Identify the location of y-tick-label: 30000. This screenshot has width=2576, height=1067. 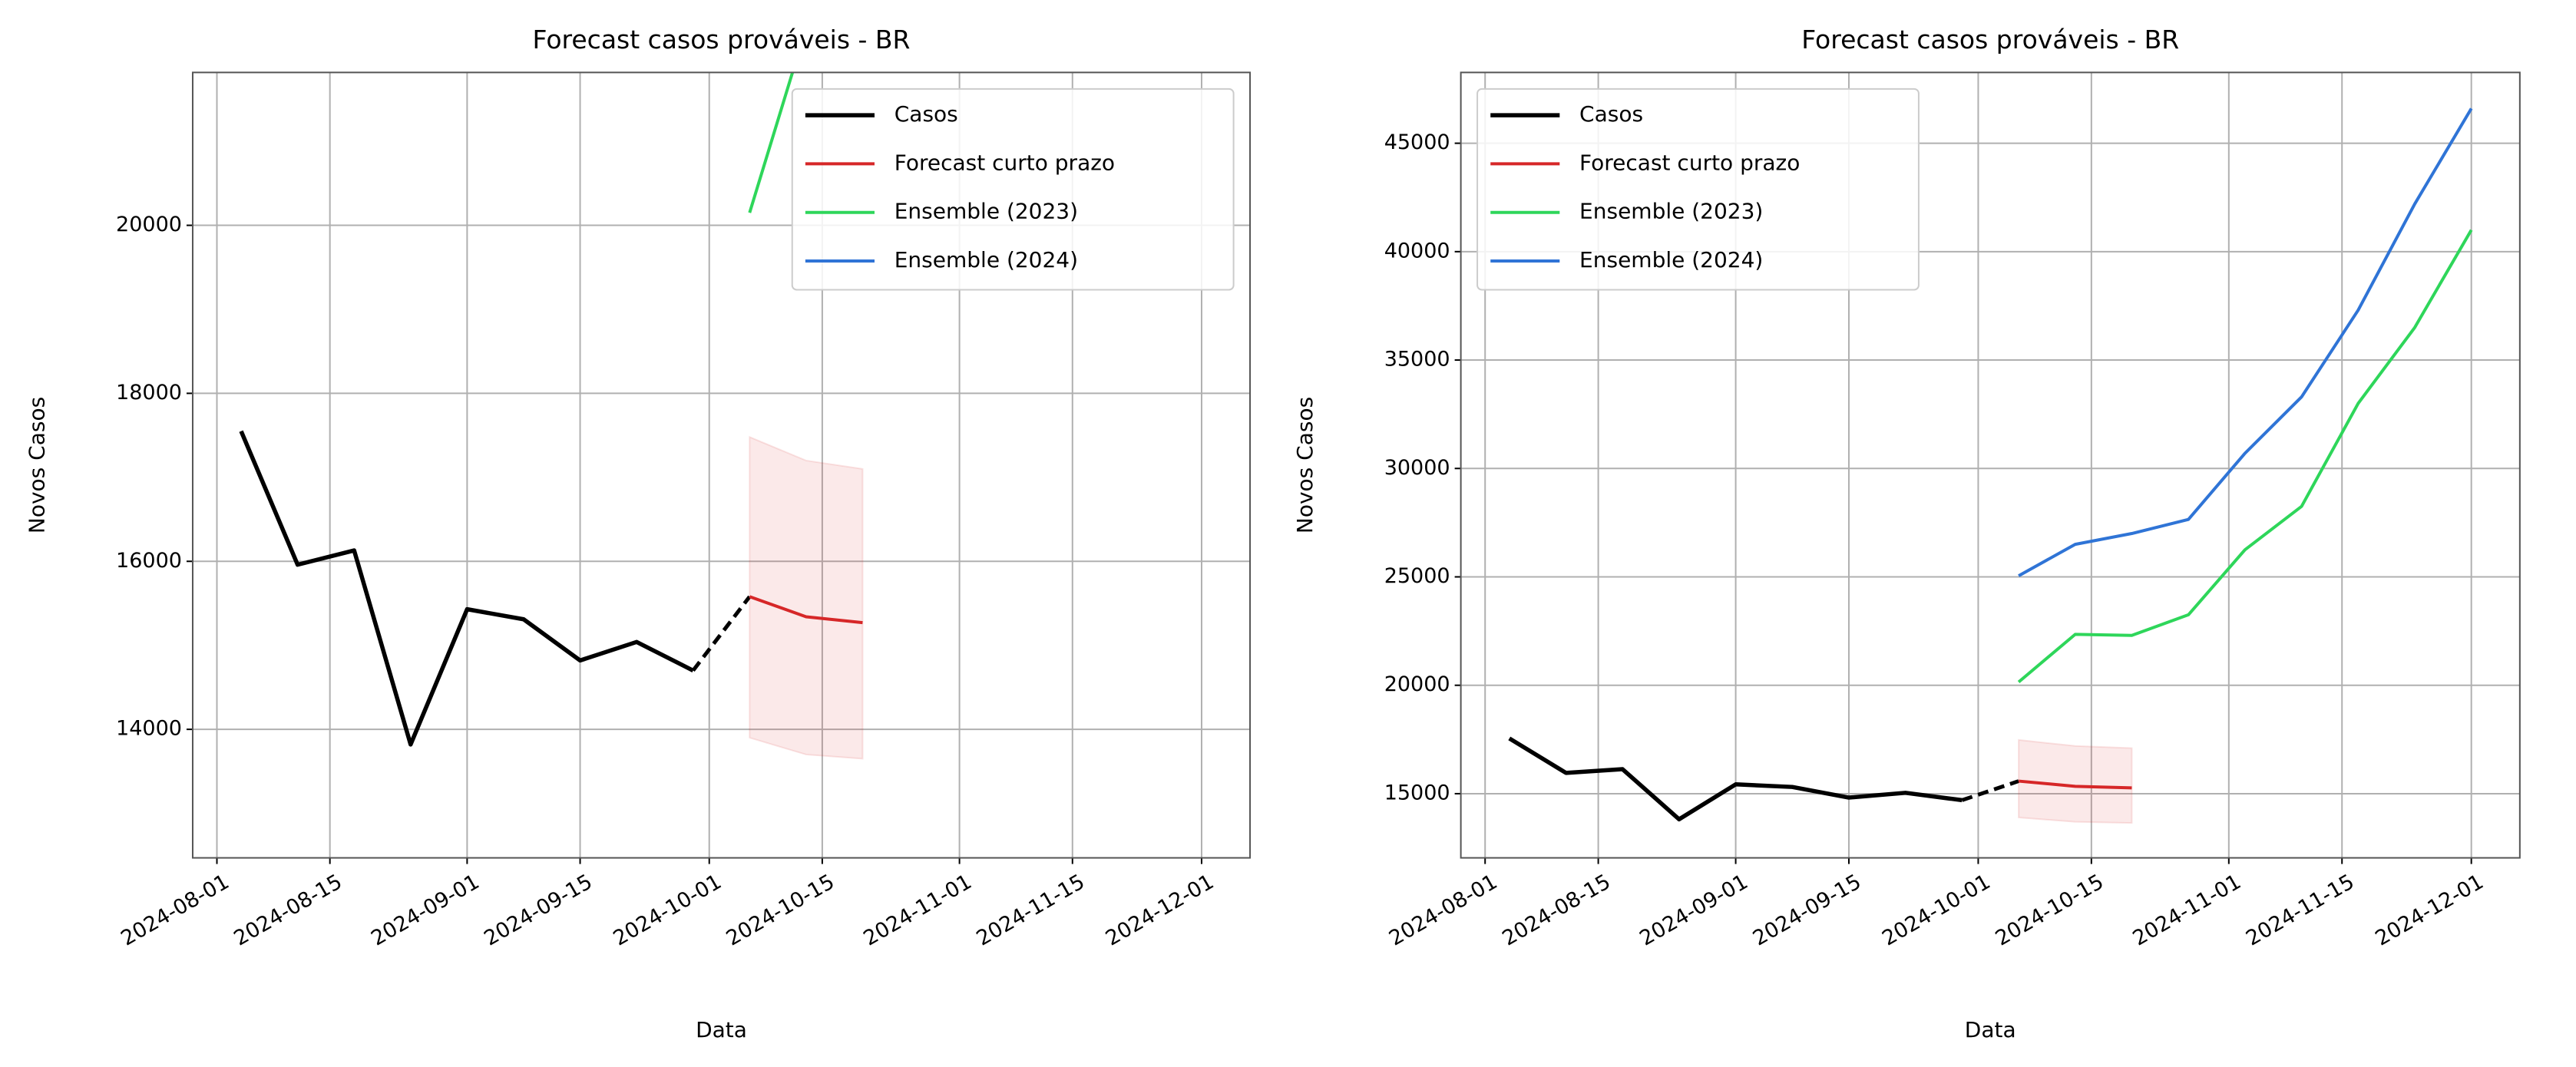
(1417, 468).